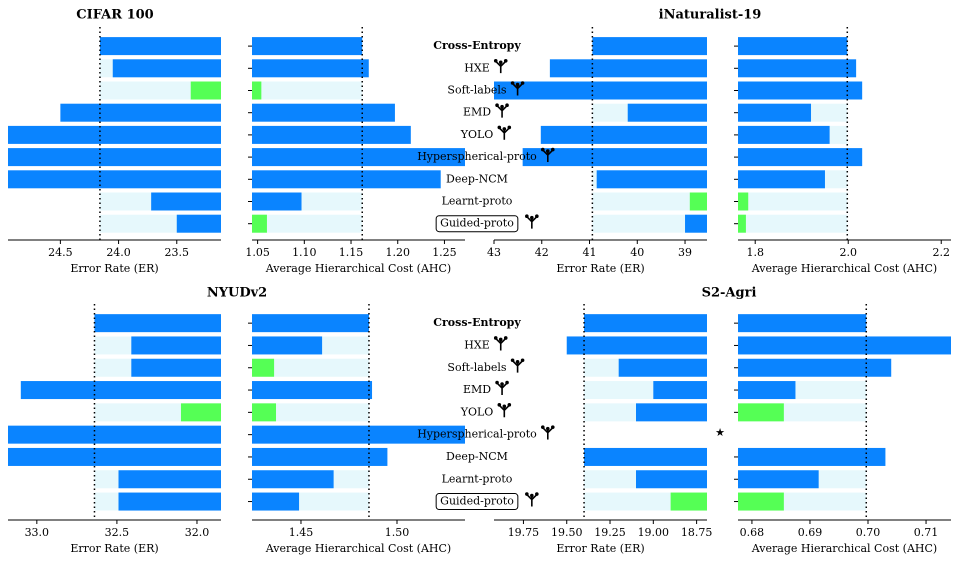  I want to click on method-label: Cross-Entropy, so click(477, 322).